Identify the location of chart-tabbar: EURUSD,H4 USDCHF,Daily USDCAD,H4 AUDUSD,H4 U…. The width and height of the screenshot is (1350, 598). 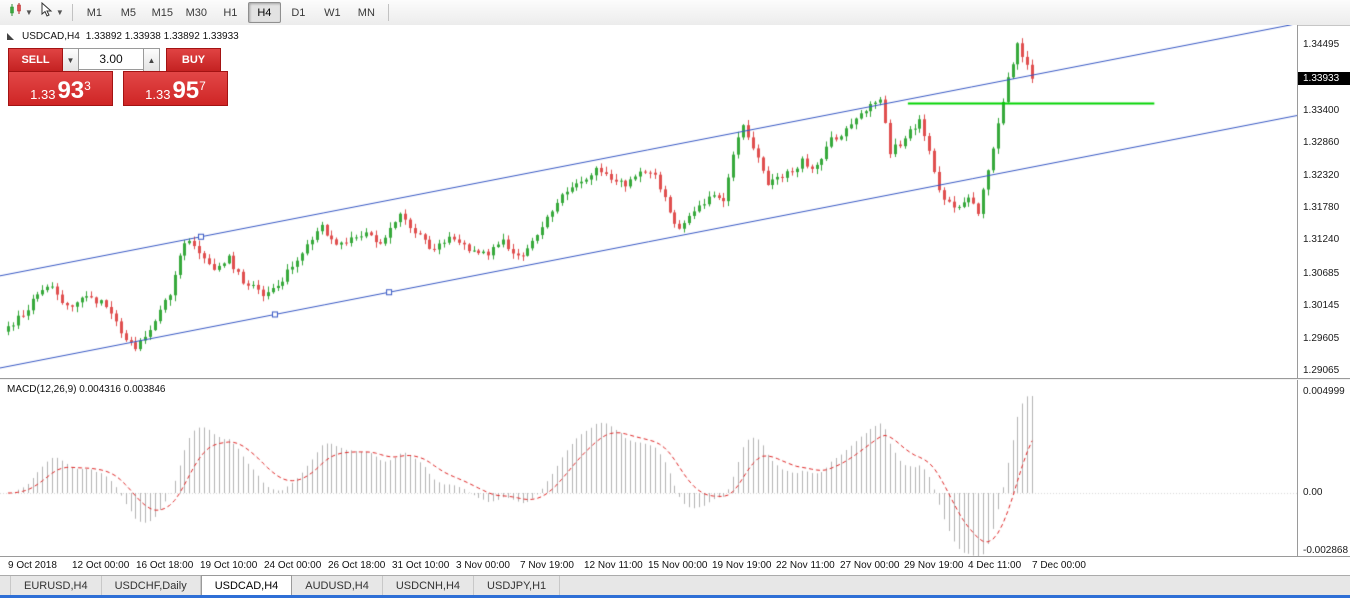
(675, 585).